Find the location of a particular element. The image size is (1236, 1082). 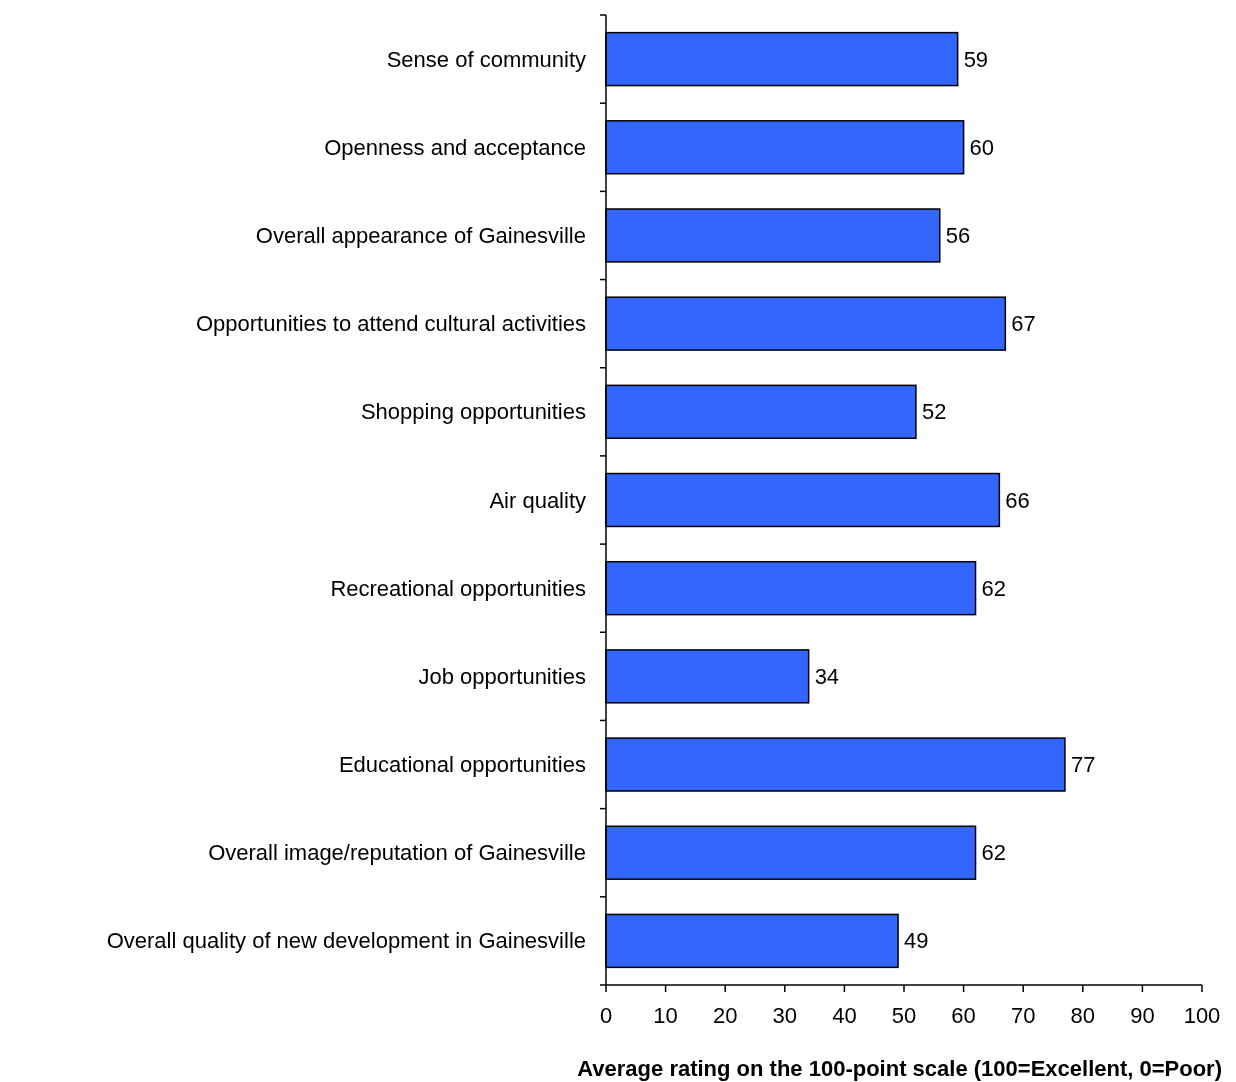

data-label: 67 is located at coordinates (1023, 324).